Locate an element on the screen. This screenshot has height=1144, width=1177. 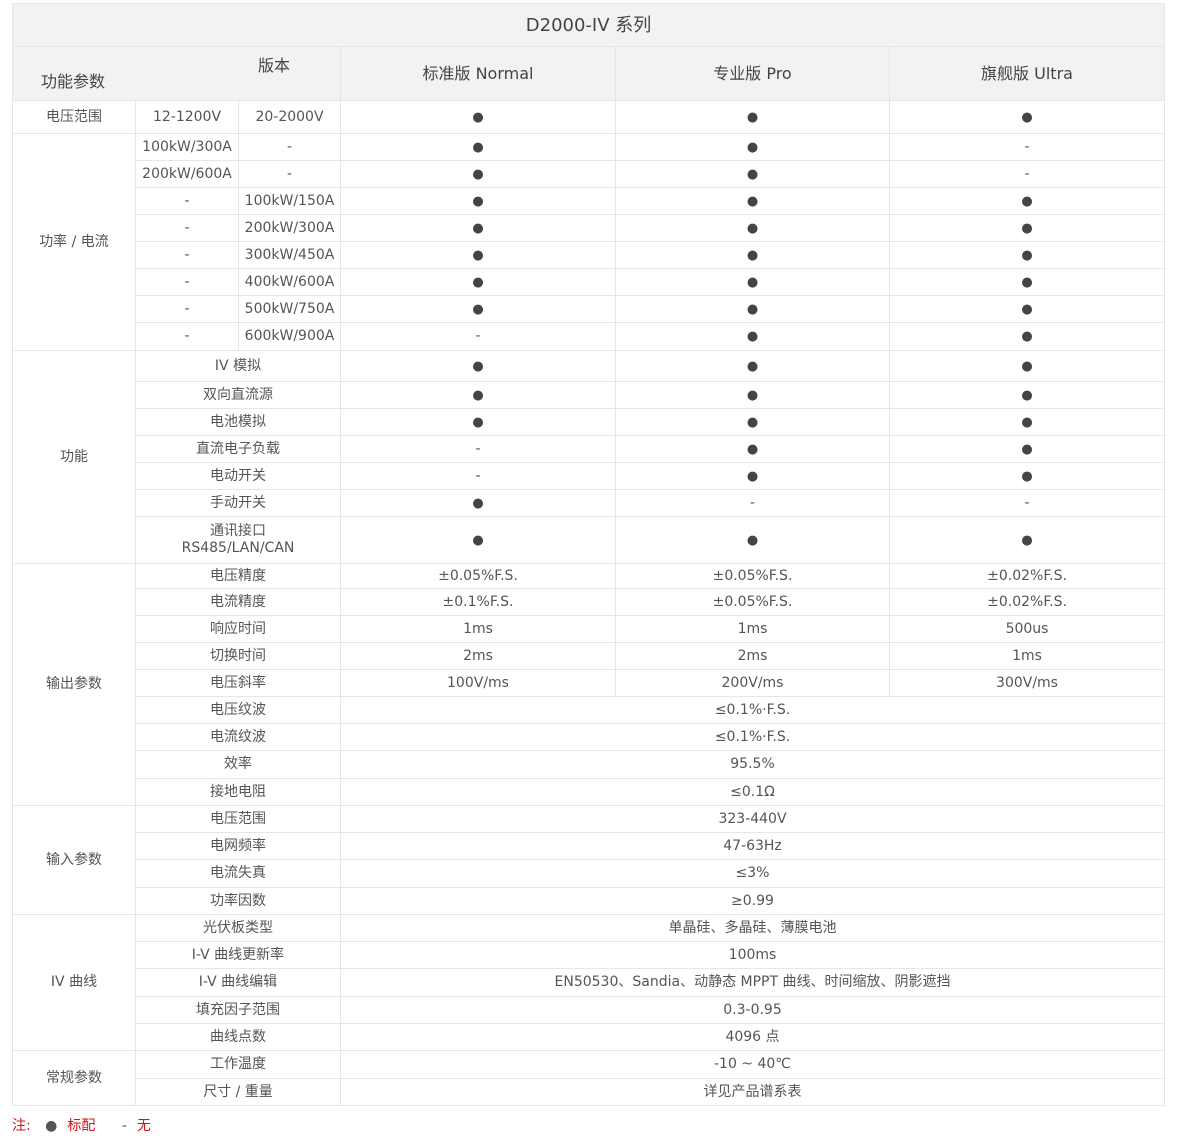
table-row: -600kW/900A - ● ● is located at coordinates (589, 336).